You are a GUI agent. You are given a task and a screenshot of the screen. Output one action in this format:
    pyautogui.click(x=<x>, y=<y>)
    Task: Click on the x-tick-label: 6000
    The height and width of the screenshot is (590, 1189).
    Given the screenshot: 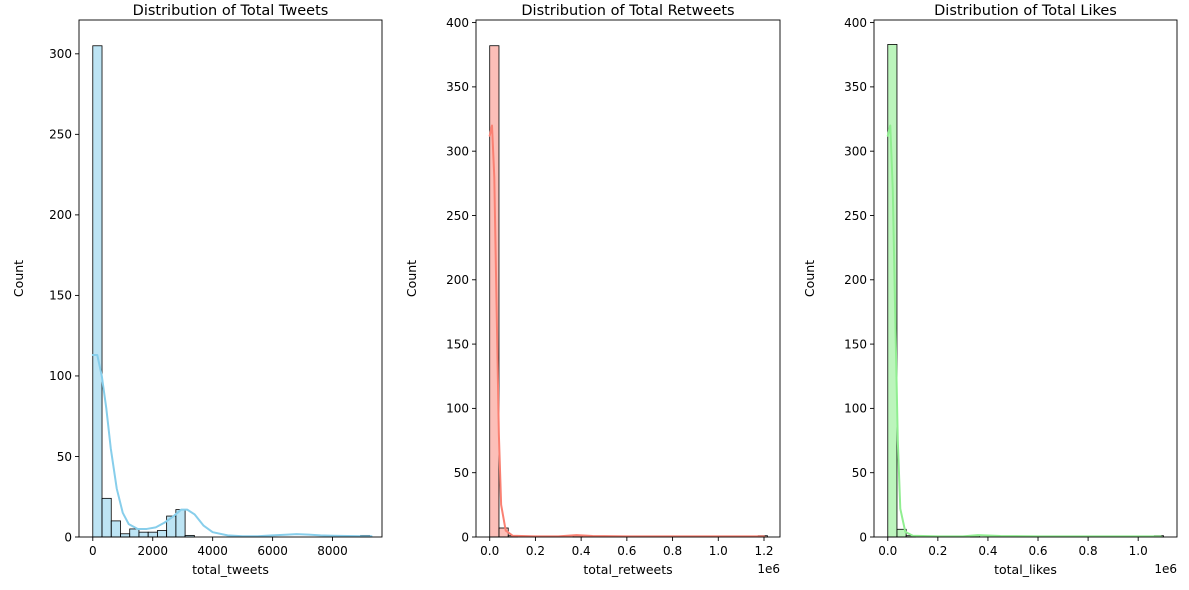 What is the action you would take?
    pyautogui.click(x=272, y=551)
    